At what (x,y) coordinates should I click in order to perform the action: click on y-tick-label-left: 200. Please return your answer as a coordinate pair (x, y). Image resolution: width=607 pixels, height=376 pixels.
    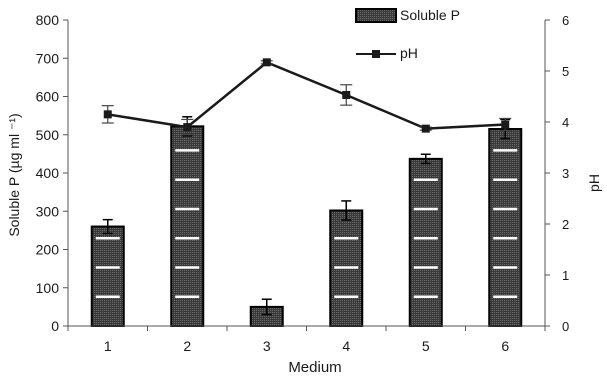
    Looking at the image, I should click on (48, 250).